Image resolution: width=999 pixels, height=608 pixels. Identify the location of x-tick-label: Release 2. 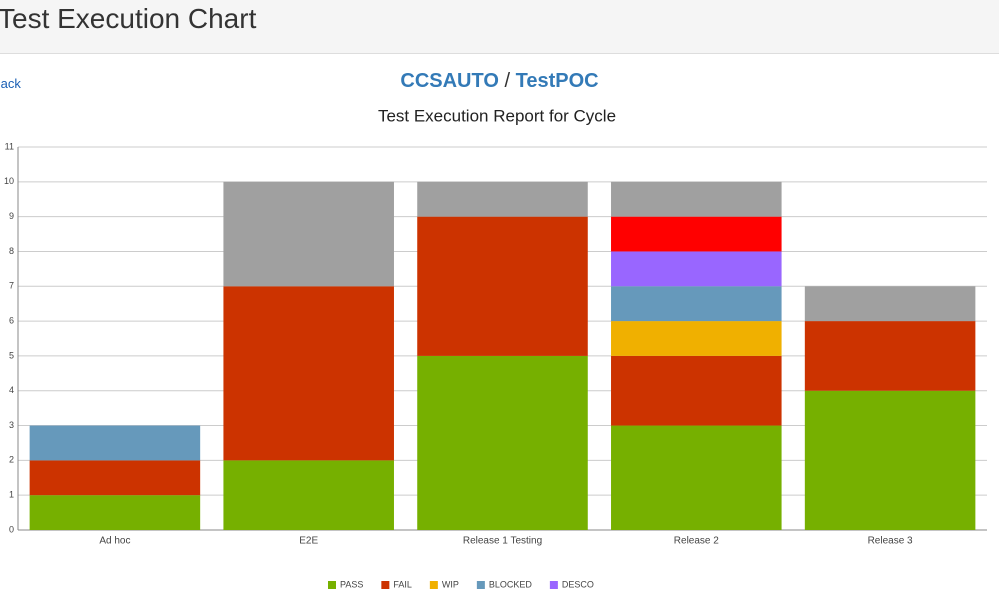
(696, 541).